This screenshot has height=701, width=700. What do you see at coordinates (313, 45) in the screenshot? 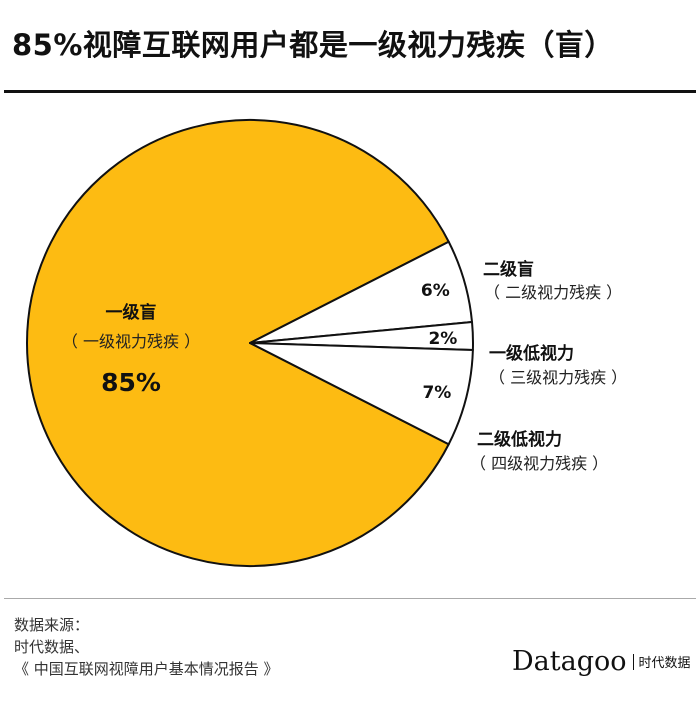
I see `chart-title: 85%视障互联网用户都是一级视力残疾（盲）` at bounding box center [313, 45].